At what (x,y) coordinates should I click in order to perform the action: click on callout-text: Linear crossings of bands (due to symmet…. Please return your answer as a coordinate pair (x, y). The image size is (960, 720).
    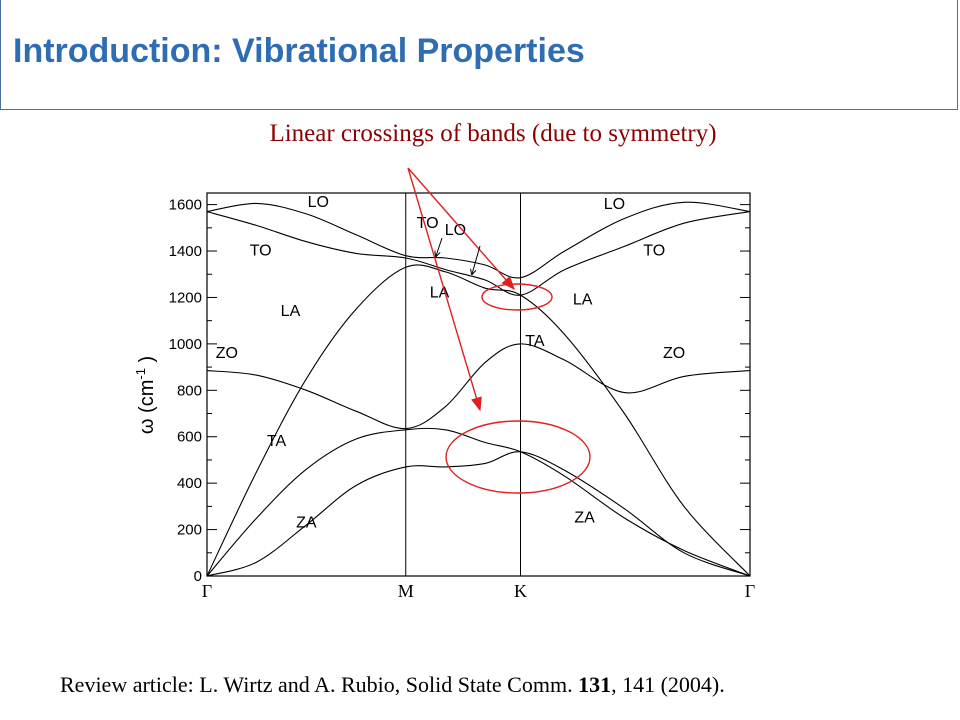
    Looking at the image, I should click on (493, 133).